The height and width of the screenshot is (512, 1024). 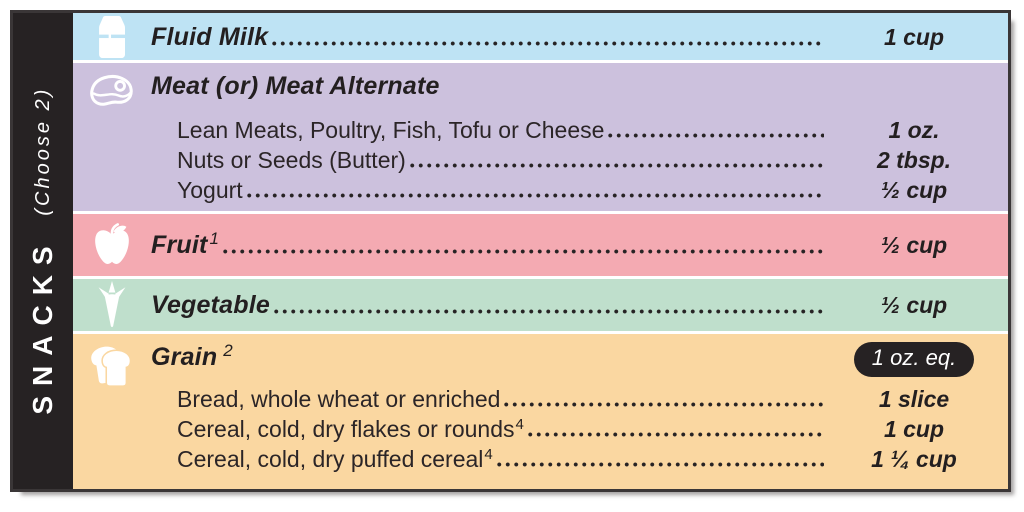 What do you see at coordinates (210, 36) in the screenshot?
I see `food-group-heading: Fluid Milk` at bounding box center [210, 36].